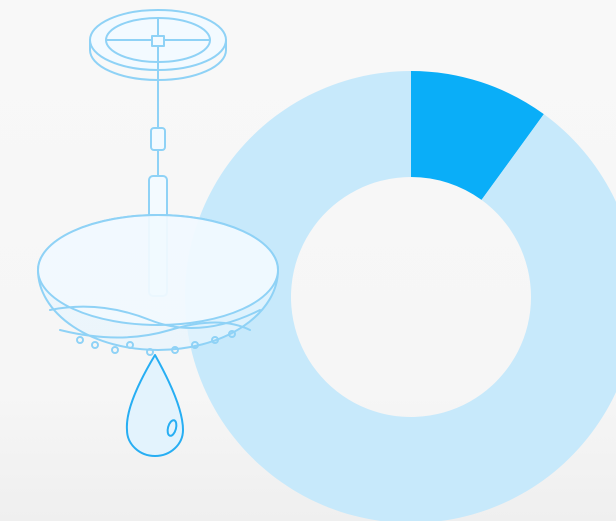 This screenshot has height=521, width=616. Describe the element at coordinates (477, 135) in the screenshot. I see `donut-segment` at that location.